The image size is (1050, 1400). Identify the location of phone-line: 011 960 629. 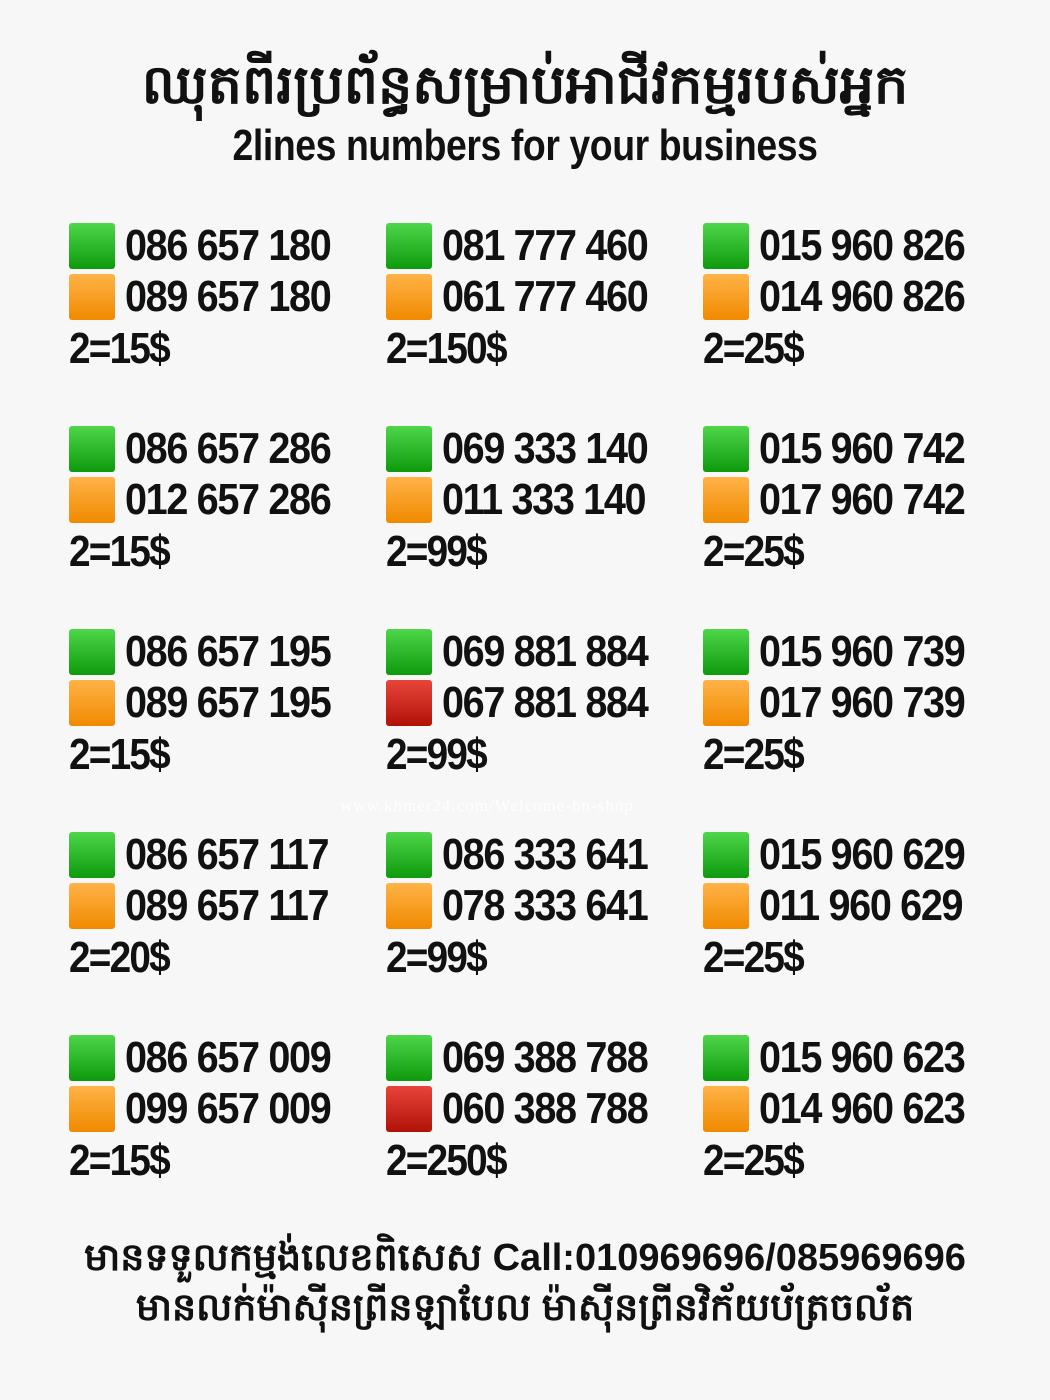
(844, 905).